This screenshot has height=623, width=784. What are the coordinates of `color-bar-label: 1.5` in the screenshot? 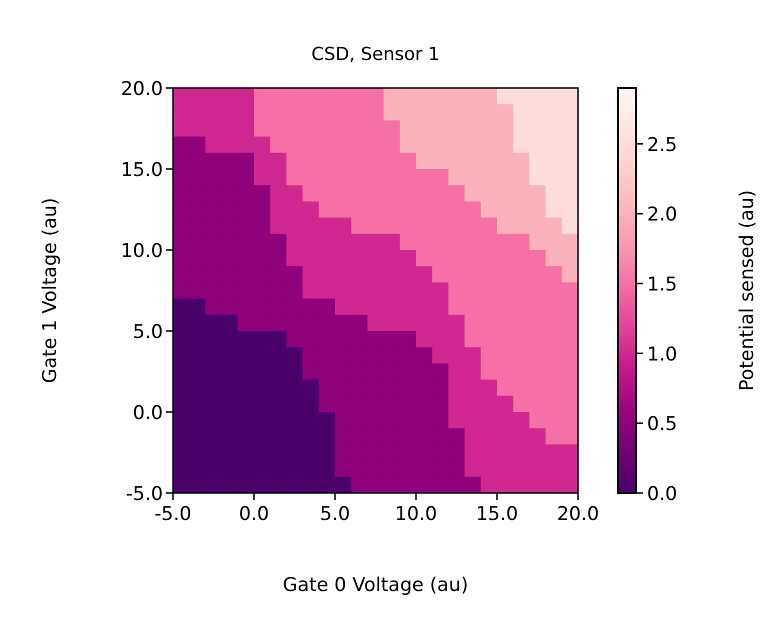 It's located at (662, 285).